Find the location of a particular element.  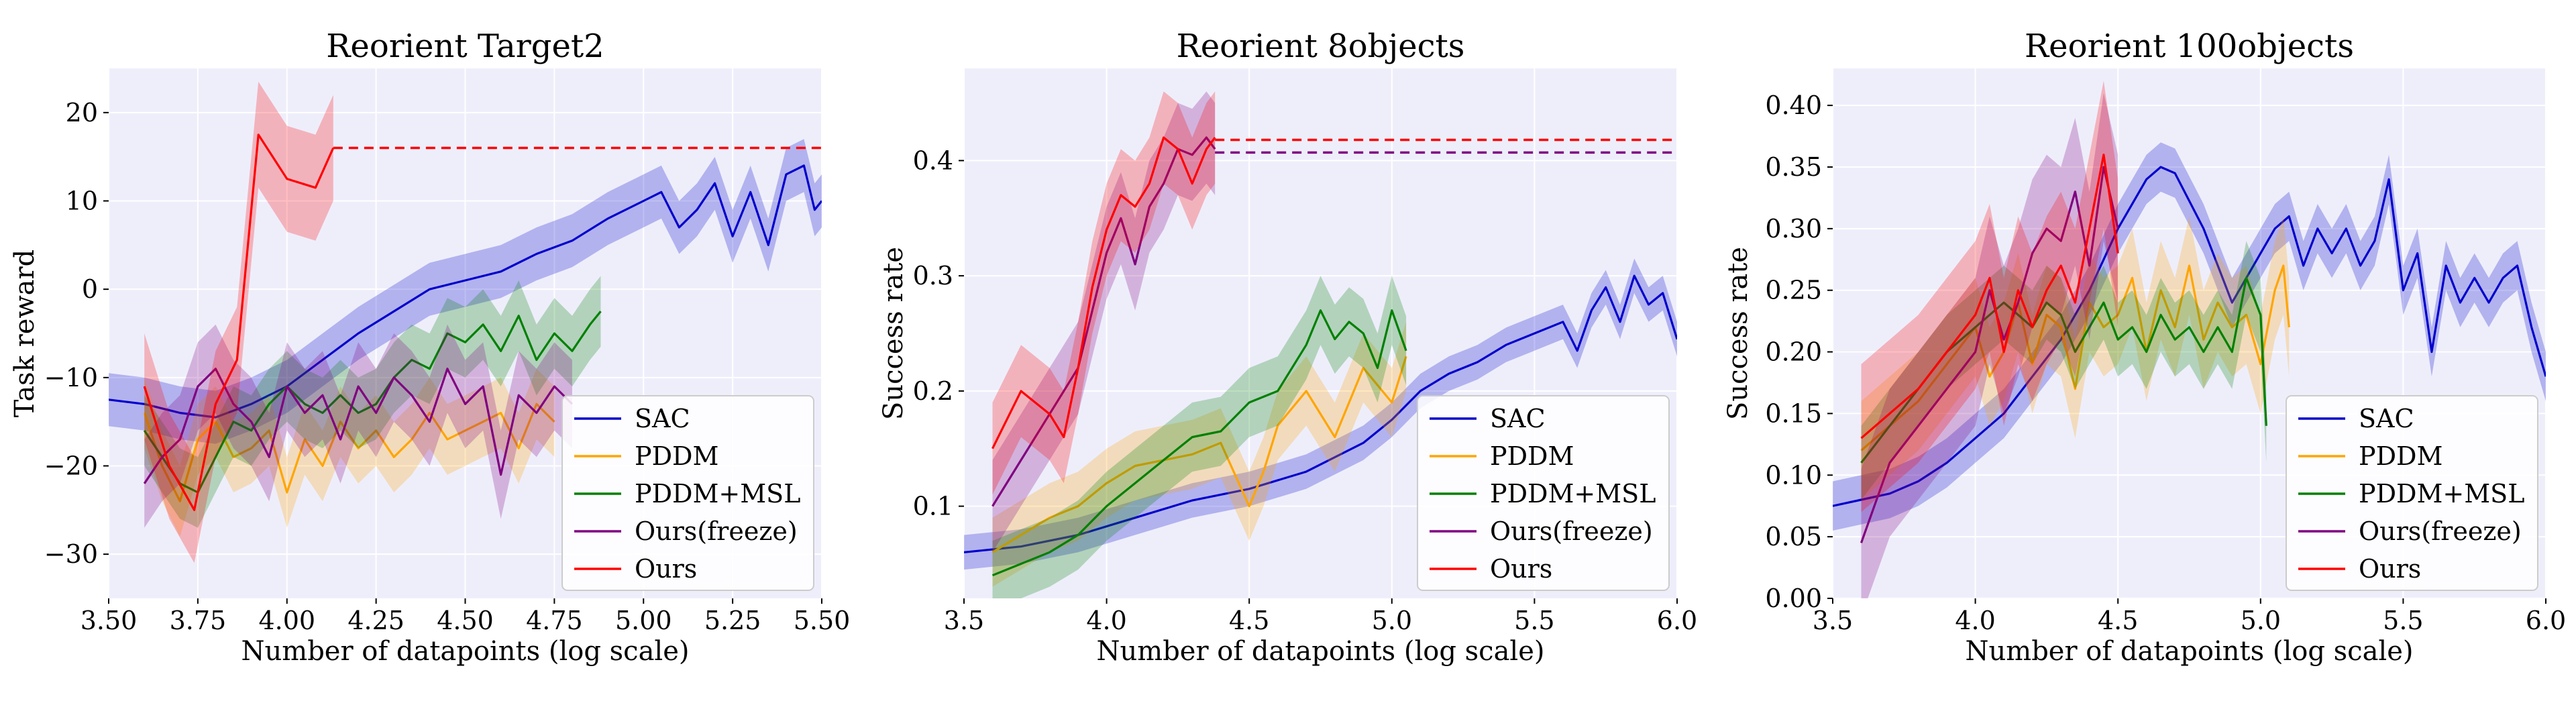

y-tick-label: 0.30 is located at coordinates (1793, 229).